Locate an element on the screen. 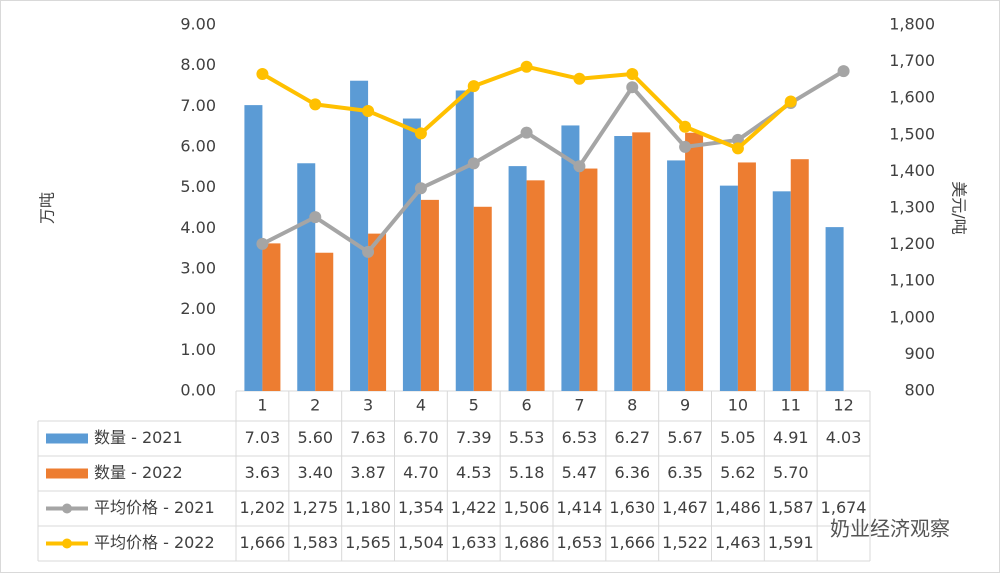  legend-label: 数量 - 2022 is located at coordinates (138, 472).